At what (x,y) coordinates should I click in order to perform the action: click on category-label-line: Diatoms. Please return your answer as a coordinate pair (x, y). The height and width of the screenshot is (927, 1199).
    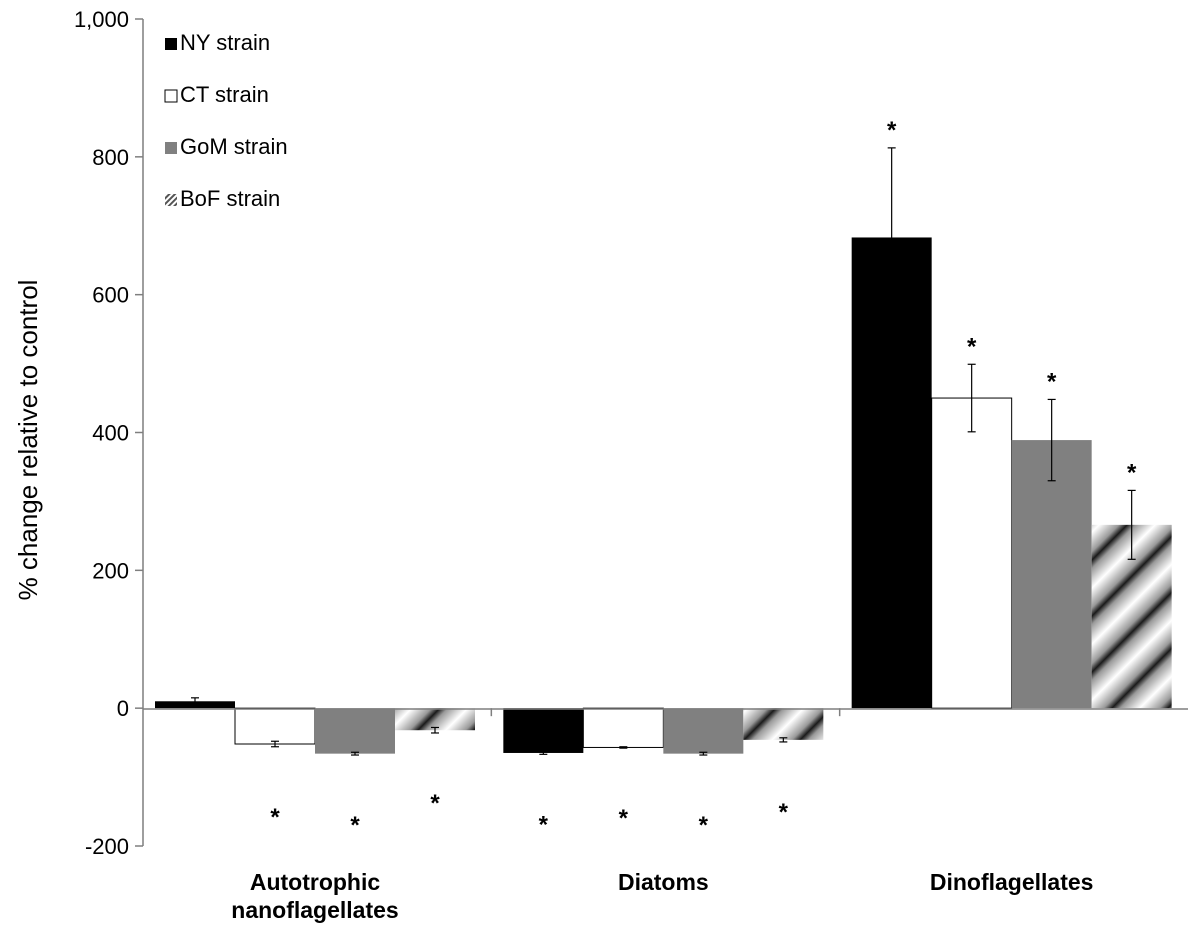
    Looking at the image, I should click on (663, 882).